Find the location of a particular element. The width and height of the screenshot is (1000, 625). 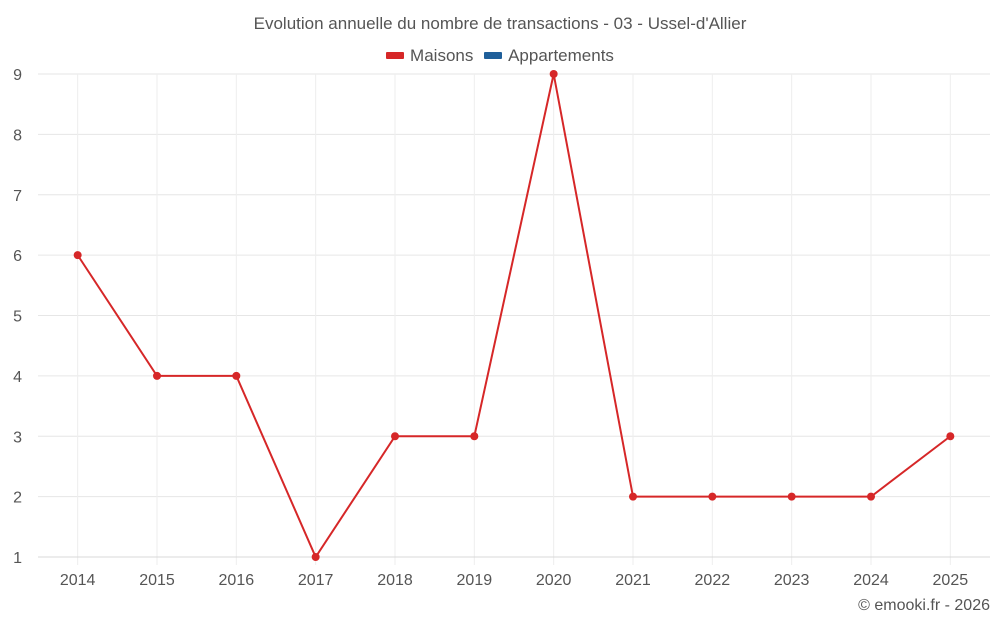

x-tick-label: 2018 is located at coordinates (395, 580).